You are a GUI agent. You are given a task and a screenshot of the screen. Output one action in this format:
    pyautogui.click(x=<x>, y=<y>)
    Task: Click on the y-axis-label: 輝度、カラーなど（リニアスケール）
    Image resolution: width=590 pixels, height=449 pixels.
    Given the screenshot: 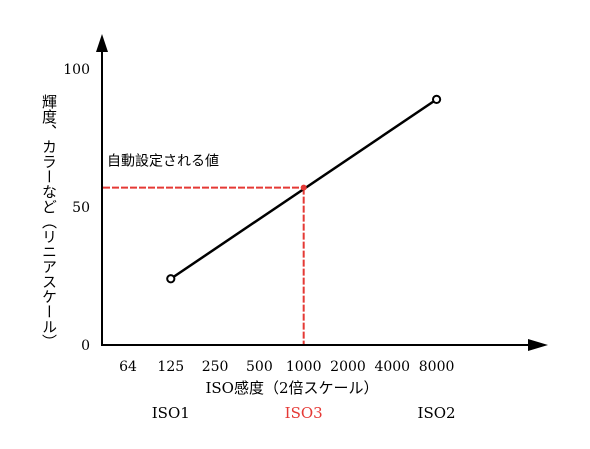 What is the action you would take?
    pyautogui.click(x=49, y=221)
    